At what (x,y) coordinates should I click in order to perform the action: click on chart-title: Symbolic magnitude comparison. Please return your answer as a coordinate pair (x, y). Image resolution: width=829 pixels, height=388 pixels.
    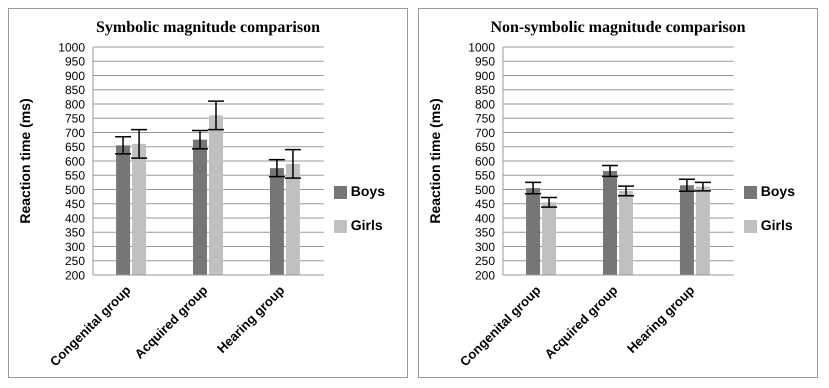
    Looking at the image, I should click on (207, 28).